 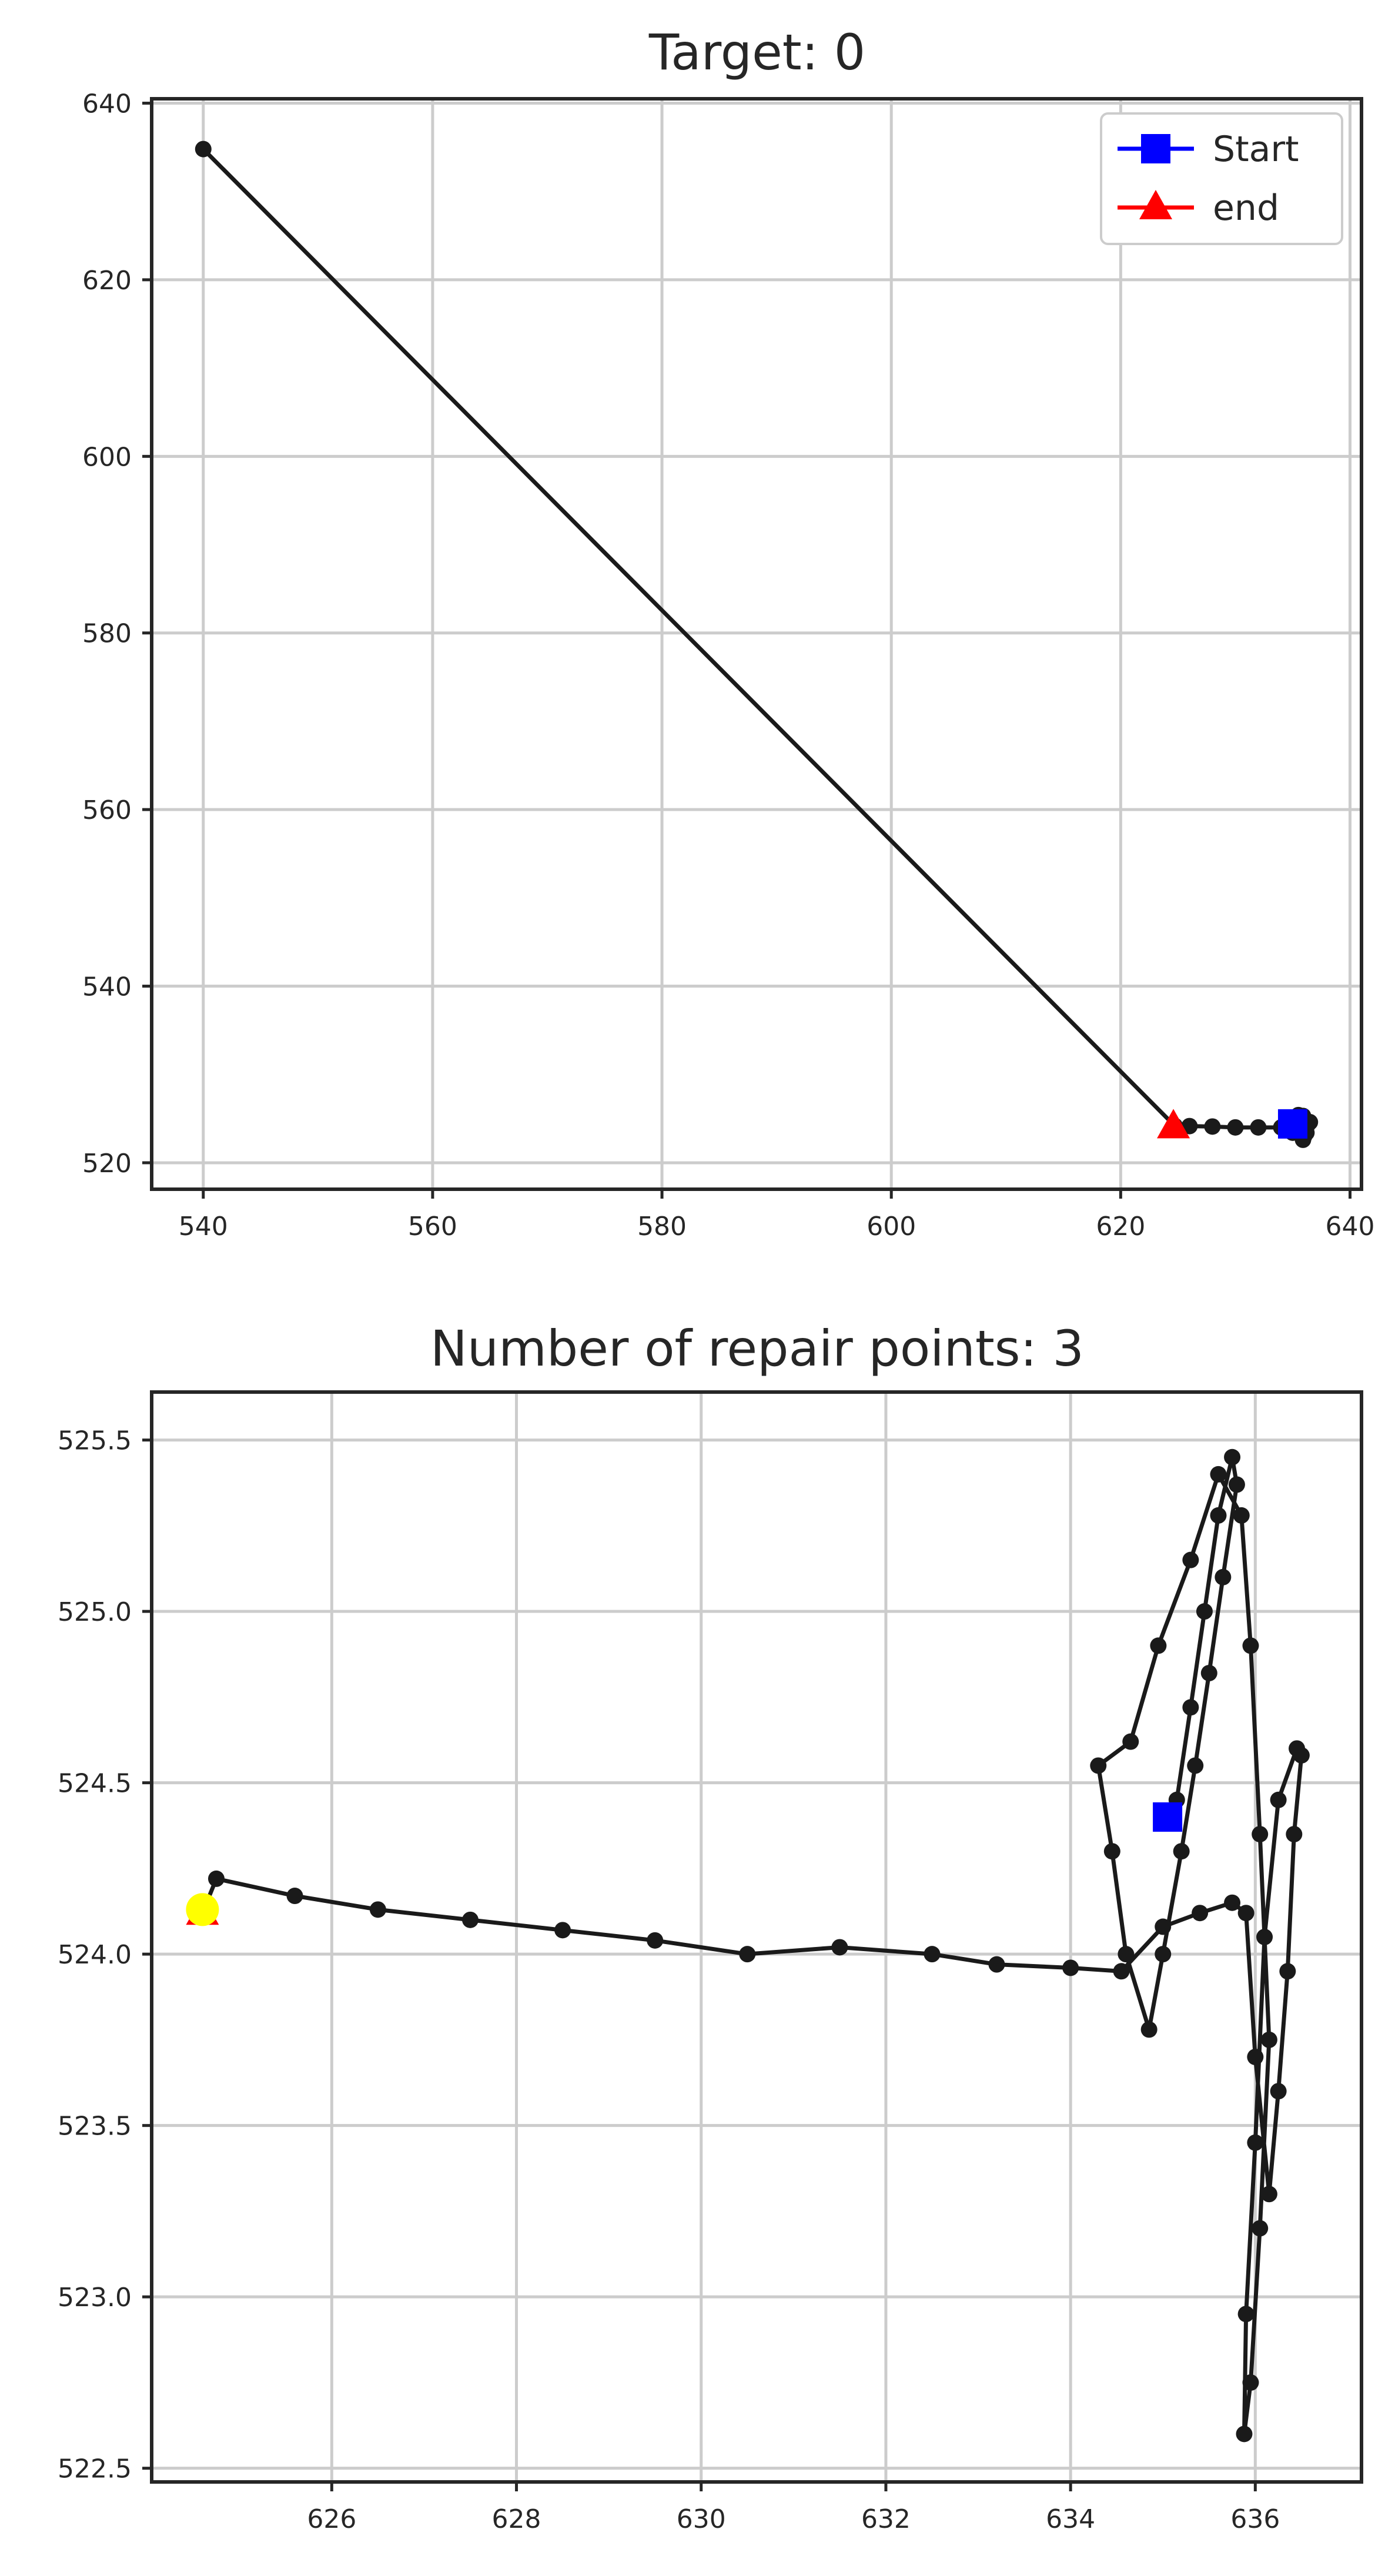 What do you see at coordinates (886, 2519) in the screenshot?
I see `x-tick-label: 632` at bounding box center [886, 2519].